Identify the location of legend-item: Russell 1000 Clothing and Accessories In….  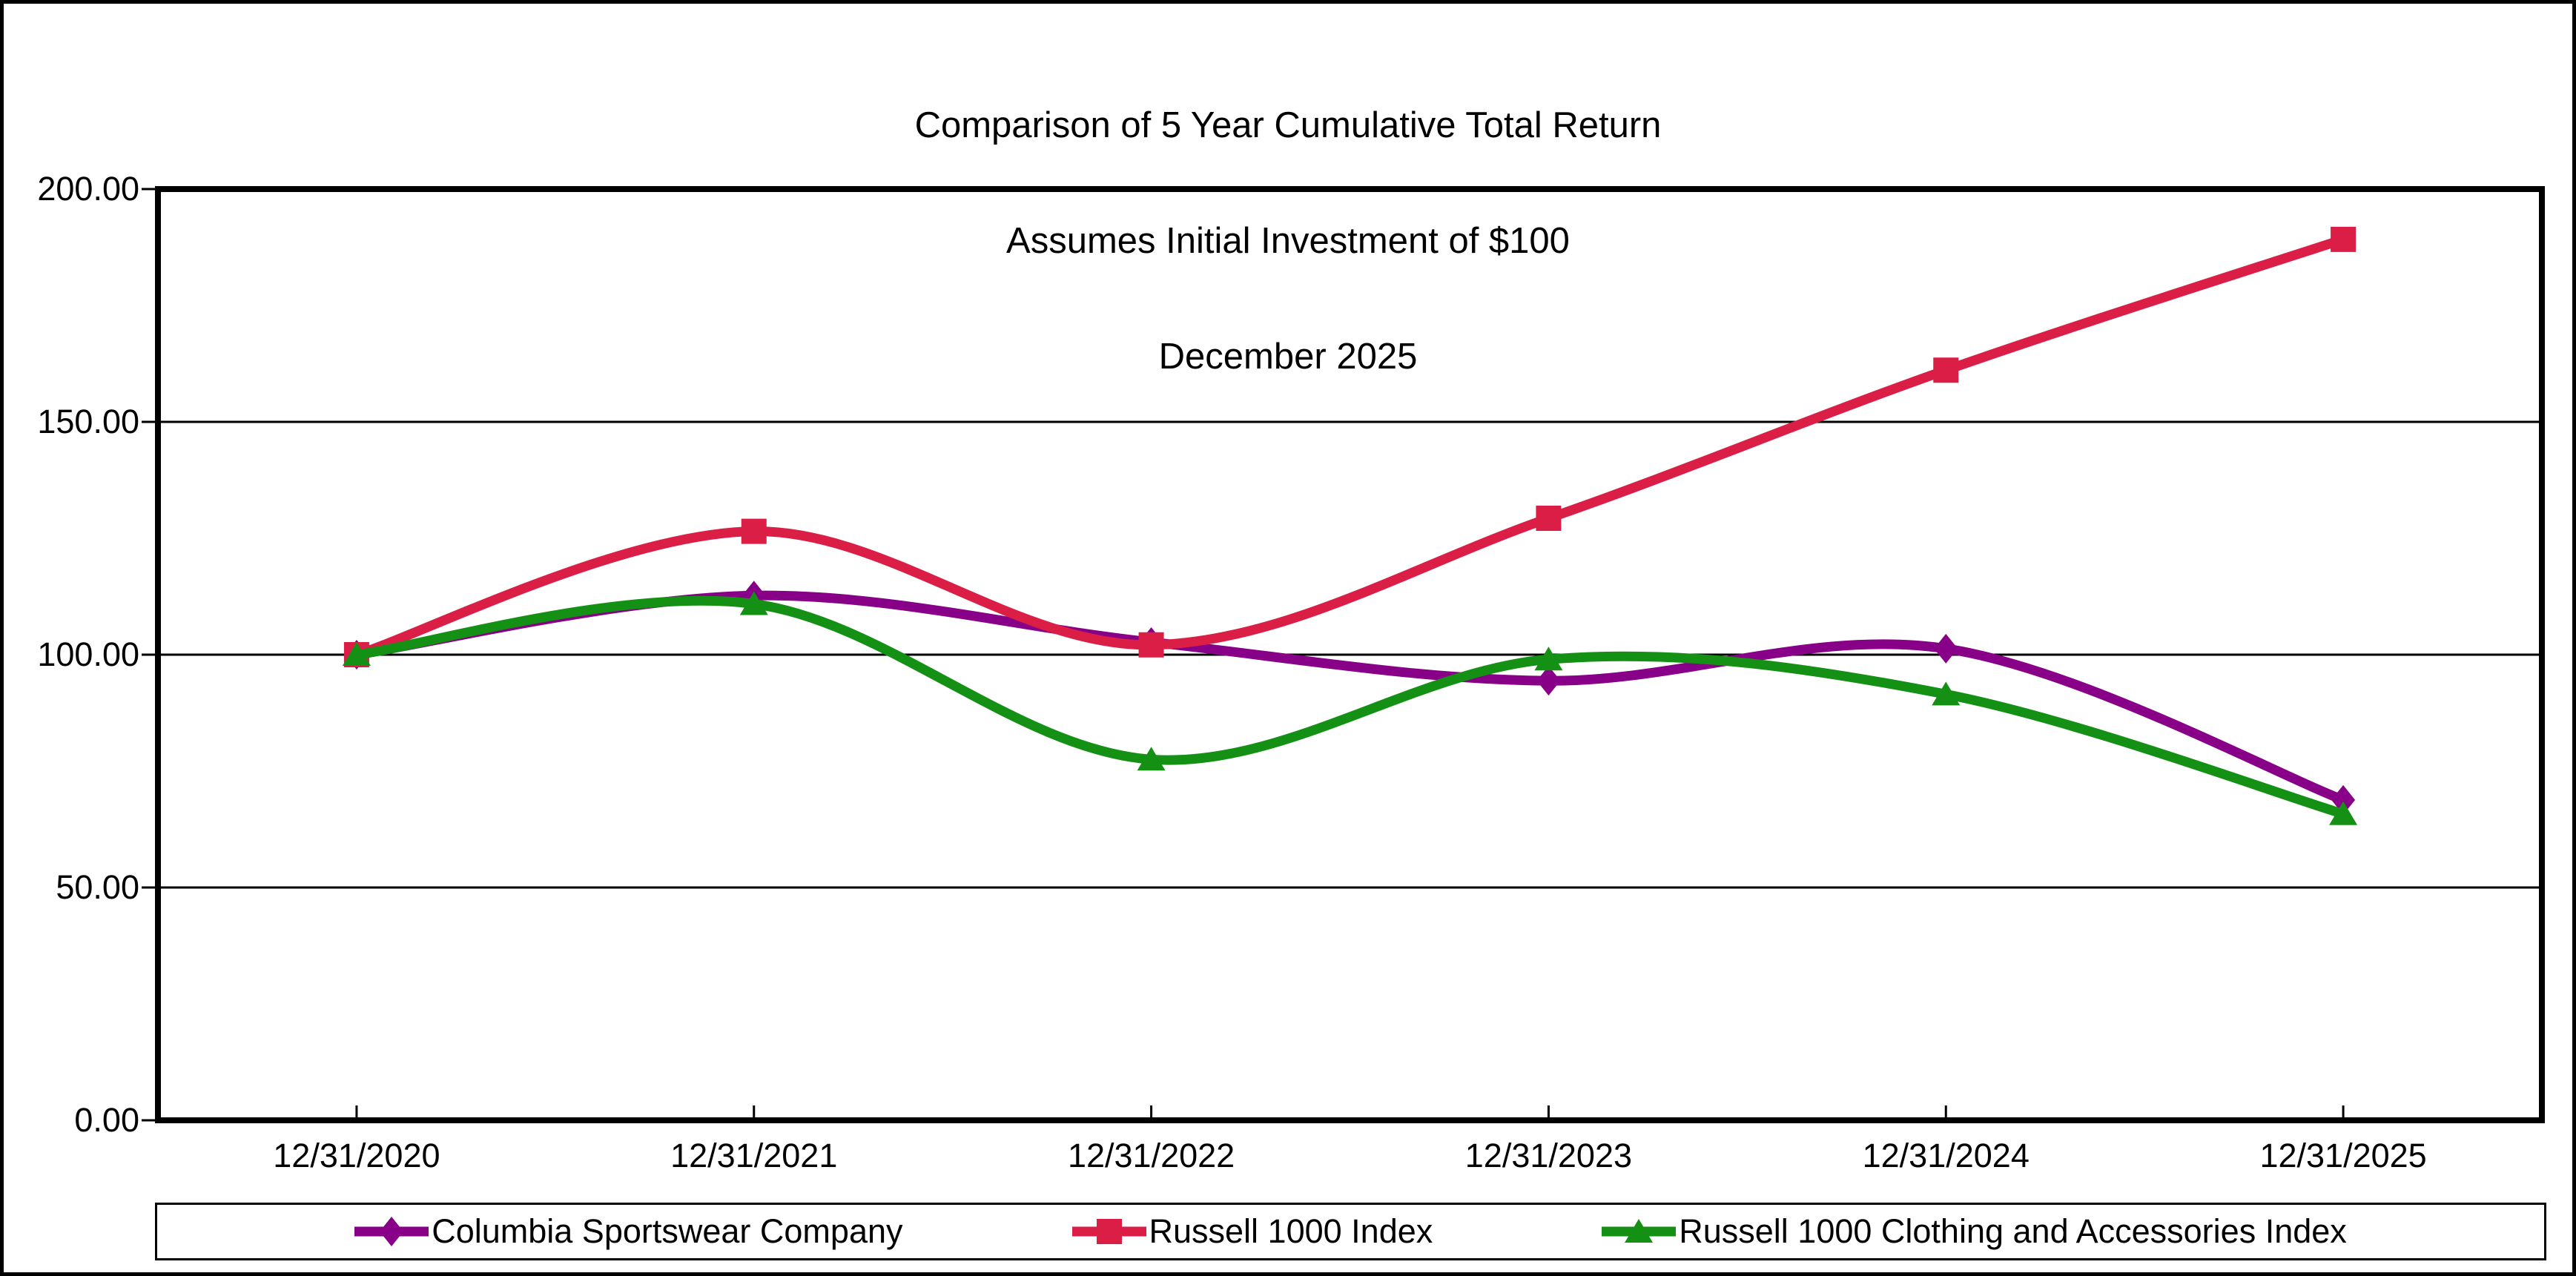
(1974, 1231).